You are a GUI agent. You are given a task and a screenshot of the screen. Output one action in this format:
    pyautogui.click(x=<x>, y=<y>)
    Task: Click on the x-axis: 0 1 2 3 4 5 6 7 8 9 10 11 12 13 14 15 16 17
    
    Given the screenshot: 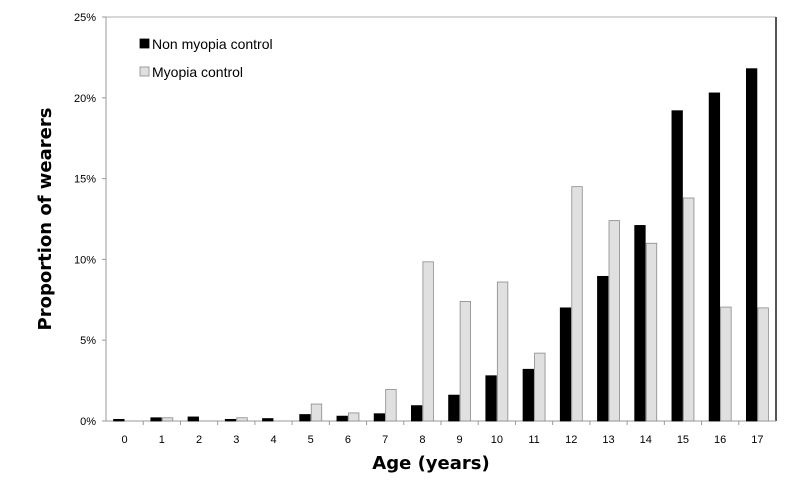 What is the action you would take?
    pyautogui.click(x=443, y=433)
    